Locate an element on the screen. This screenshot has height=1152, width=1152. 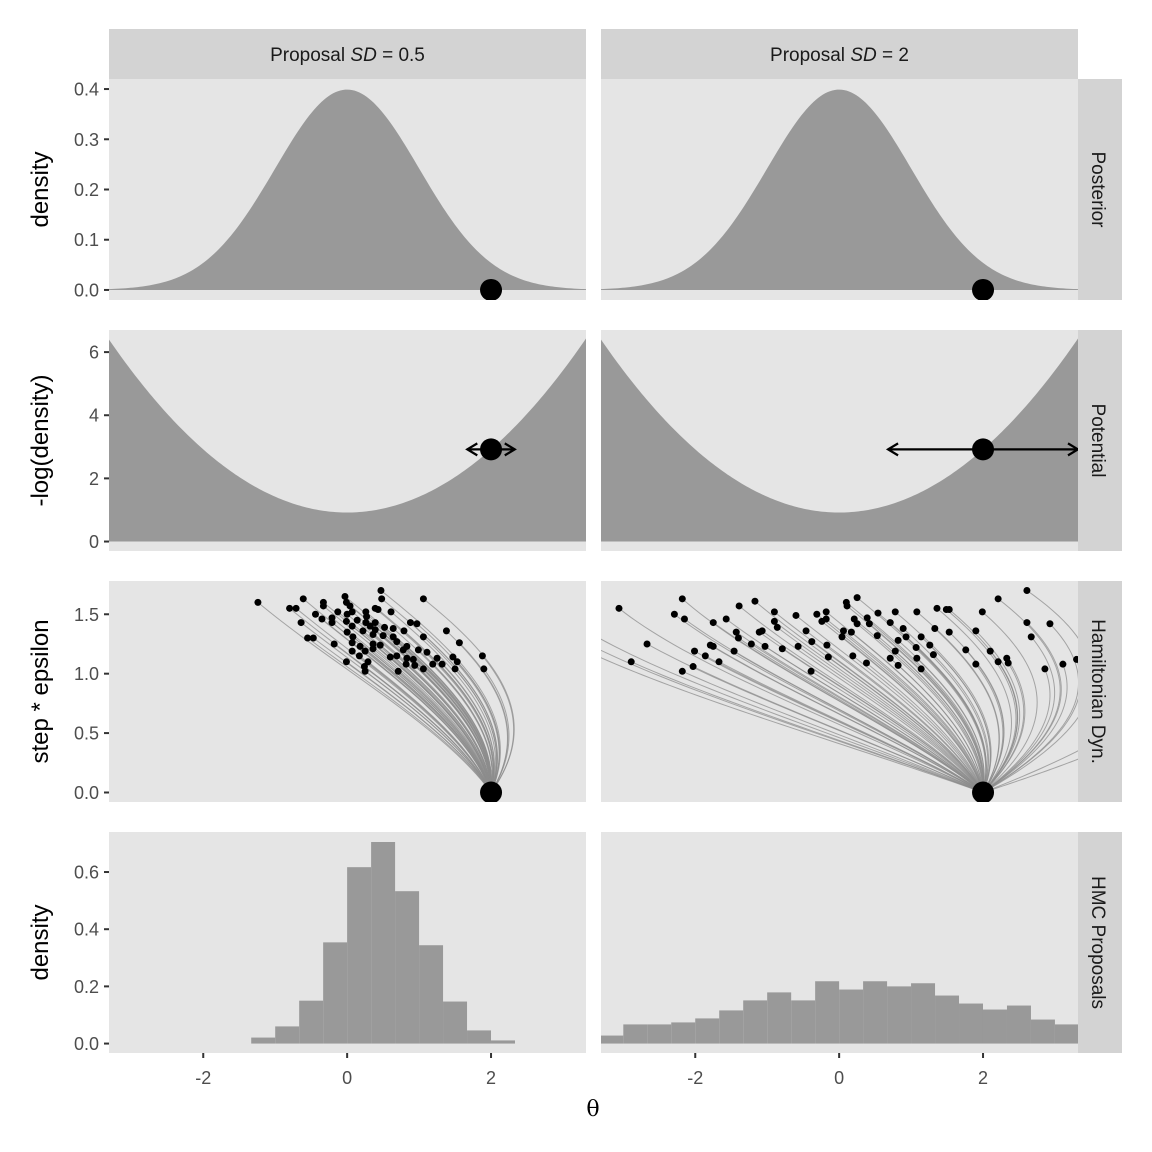
x-tick-label: 0 is located at coordinates (347, 1078).